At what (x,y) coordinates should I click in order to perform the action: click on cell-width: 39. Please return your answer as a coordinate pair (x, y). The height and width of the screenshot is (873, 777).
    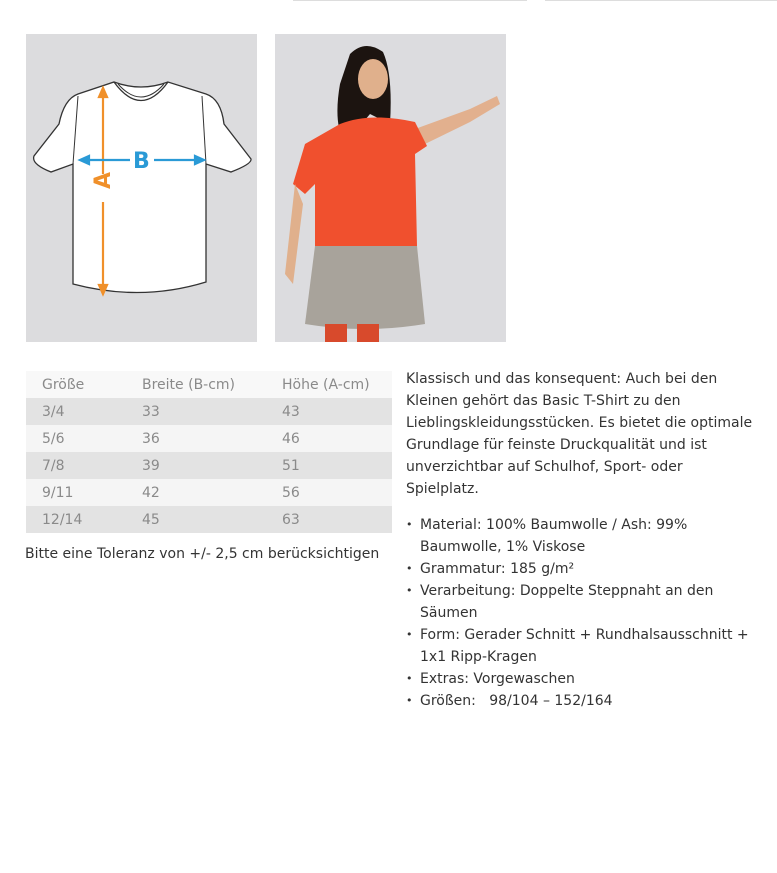
    Looking at the image, I should click on (212, 465).